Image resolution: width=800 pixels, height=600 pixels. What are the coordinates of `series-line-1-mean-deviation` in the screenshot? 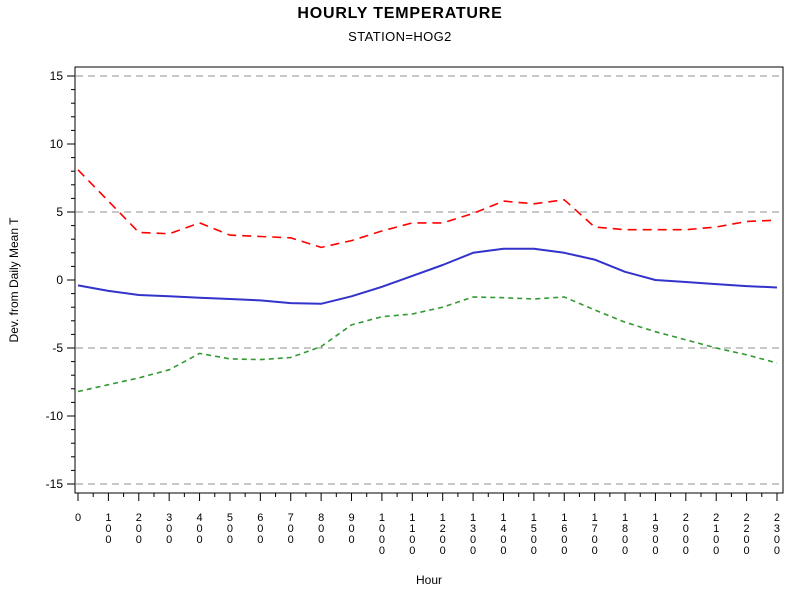 It's located at (427, 276).